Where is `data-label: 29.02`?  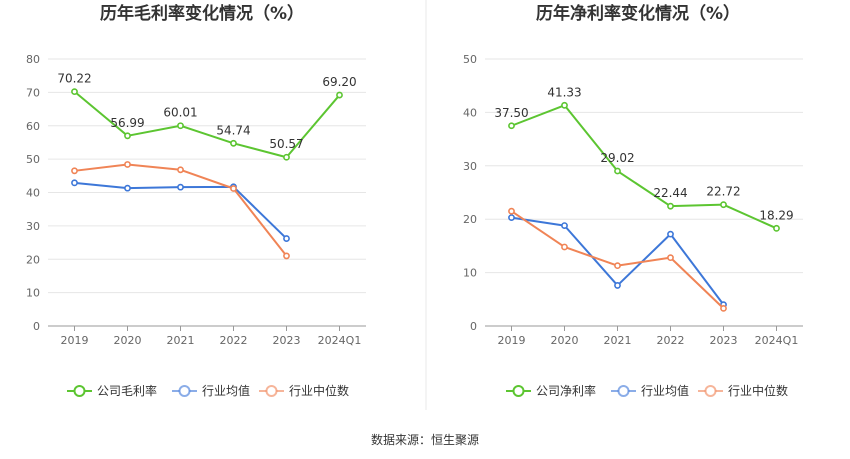 data-label: 29.02 is located at coordinates (617, 158).